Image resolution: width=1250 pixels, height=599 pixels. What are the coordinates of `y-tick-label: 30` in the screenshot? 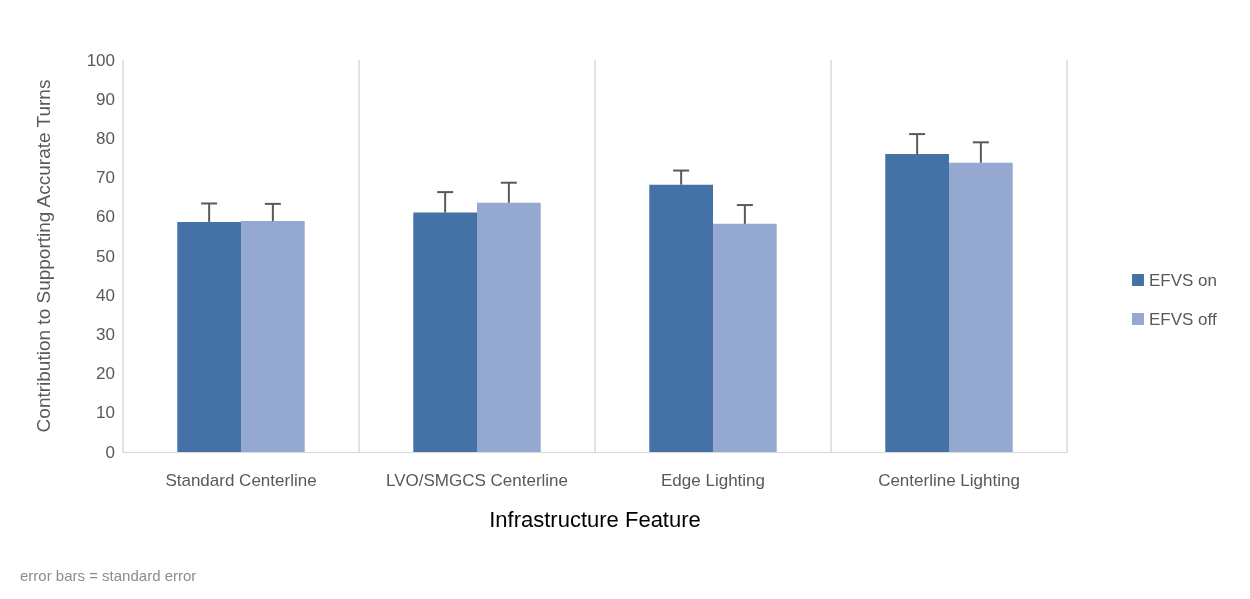 It's located at (105, 334).